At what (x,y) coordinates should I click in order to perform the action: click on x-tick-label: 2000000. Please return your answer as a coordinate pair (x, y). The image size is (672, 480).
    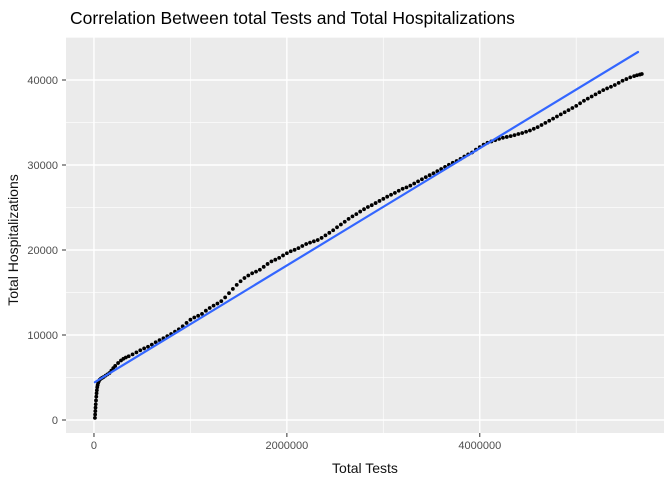
    Looking at the image, I should click on (286, 446).